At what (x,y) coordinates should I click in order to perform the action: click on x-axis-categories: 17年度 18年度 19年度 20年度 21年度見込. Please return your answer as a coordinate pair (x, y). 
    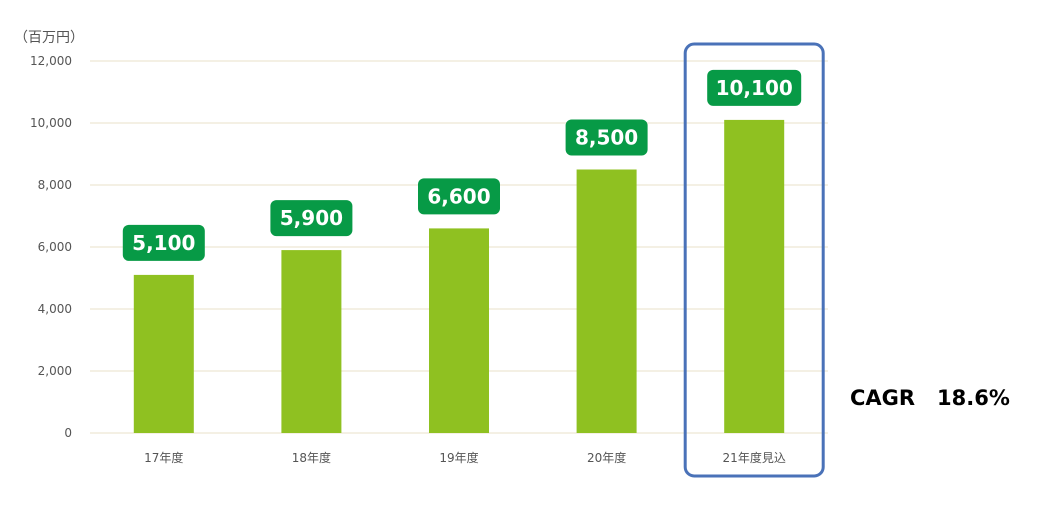
    Looking at the image, I should click on (465, 457).